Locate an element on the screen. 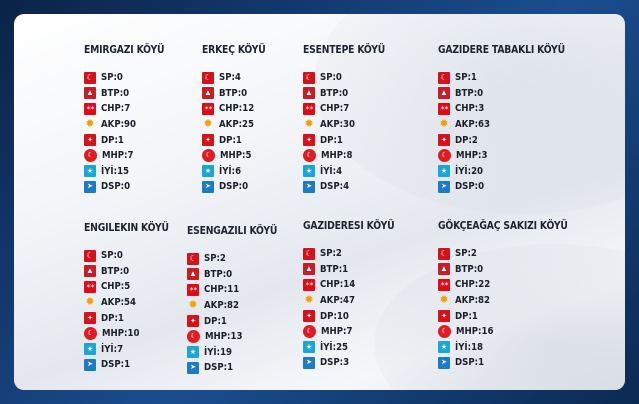 Image resolution: width=639 pixels, height=404 pixels. party-row: ✶✶ CHP:12 is located at coordinates (238, 109).